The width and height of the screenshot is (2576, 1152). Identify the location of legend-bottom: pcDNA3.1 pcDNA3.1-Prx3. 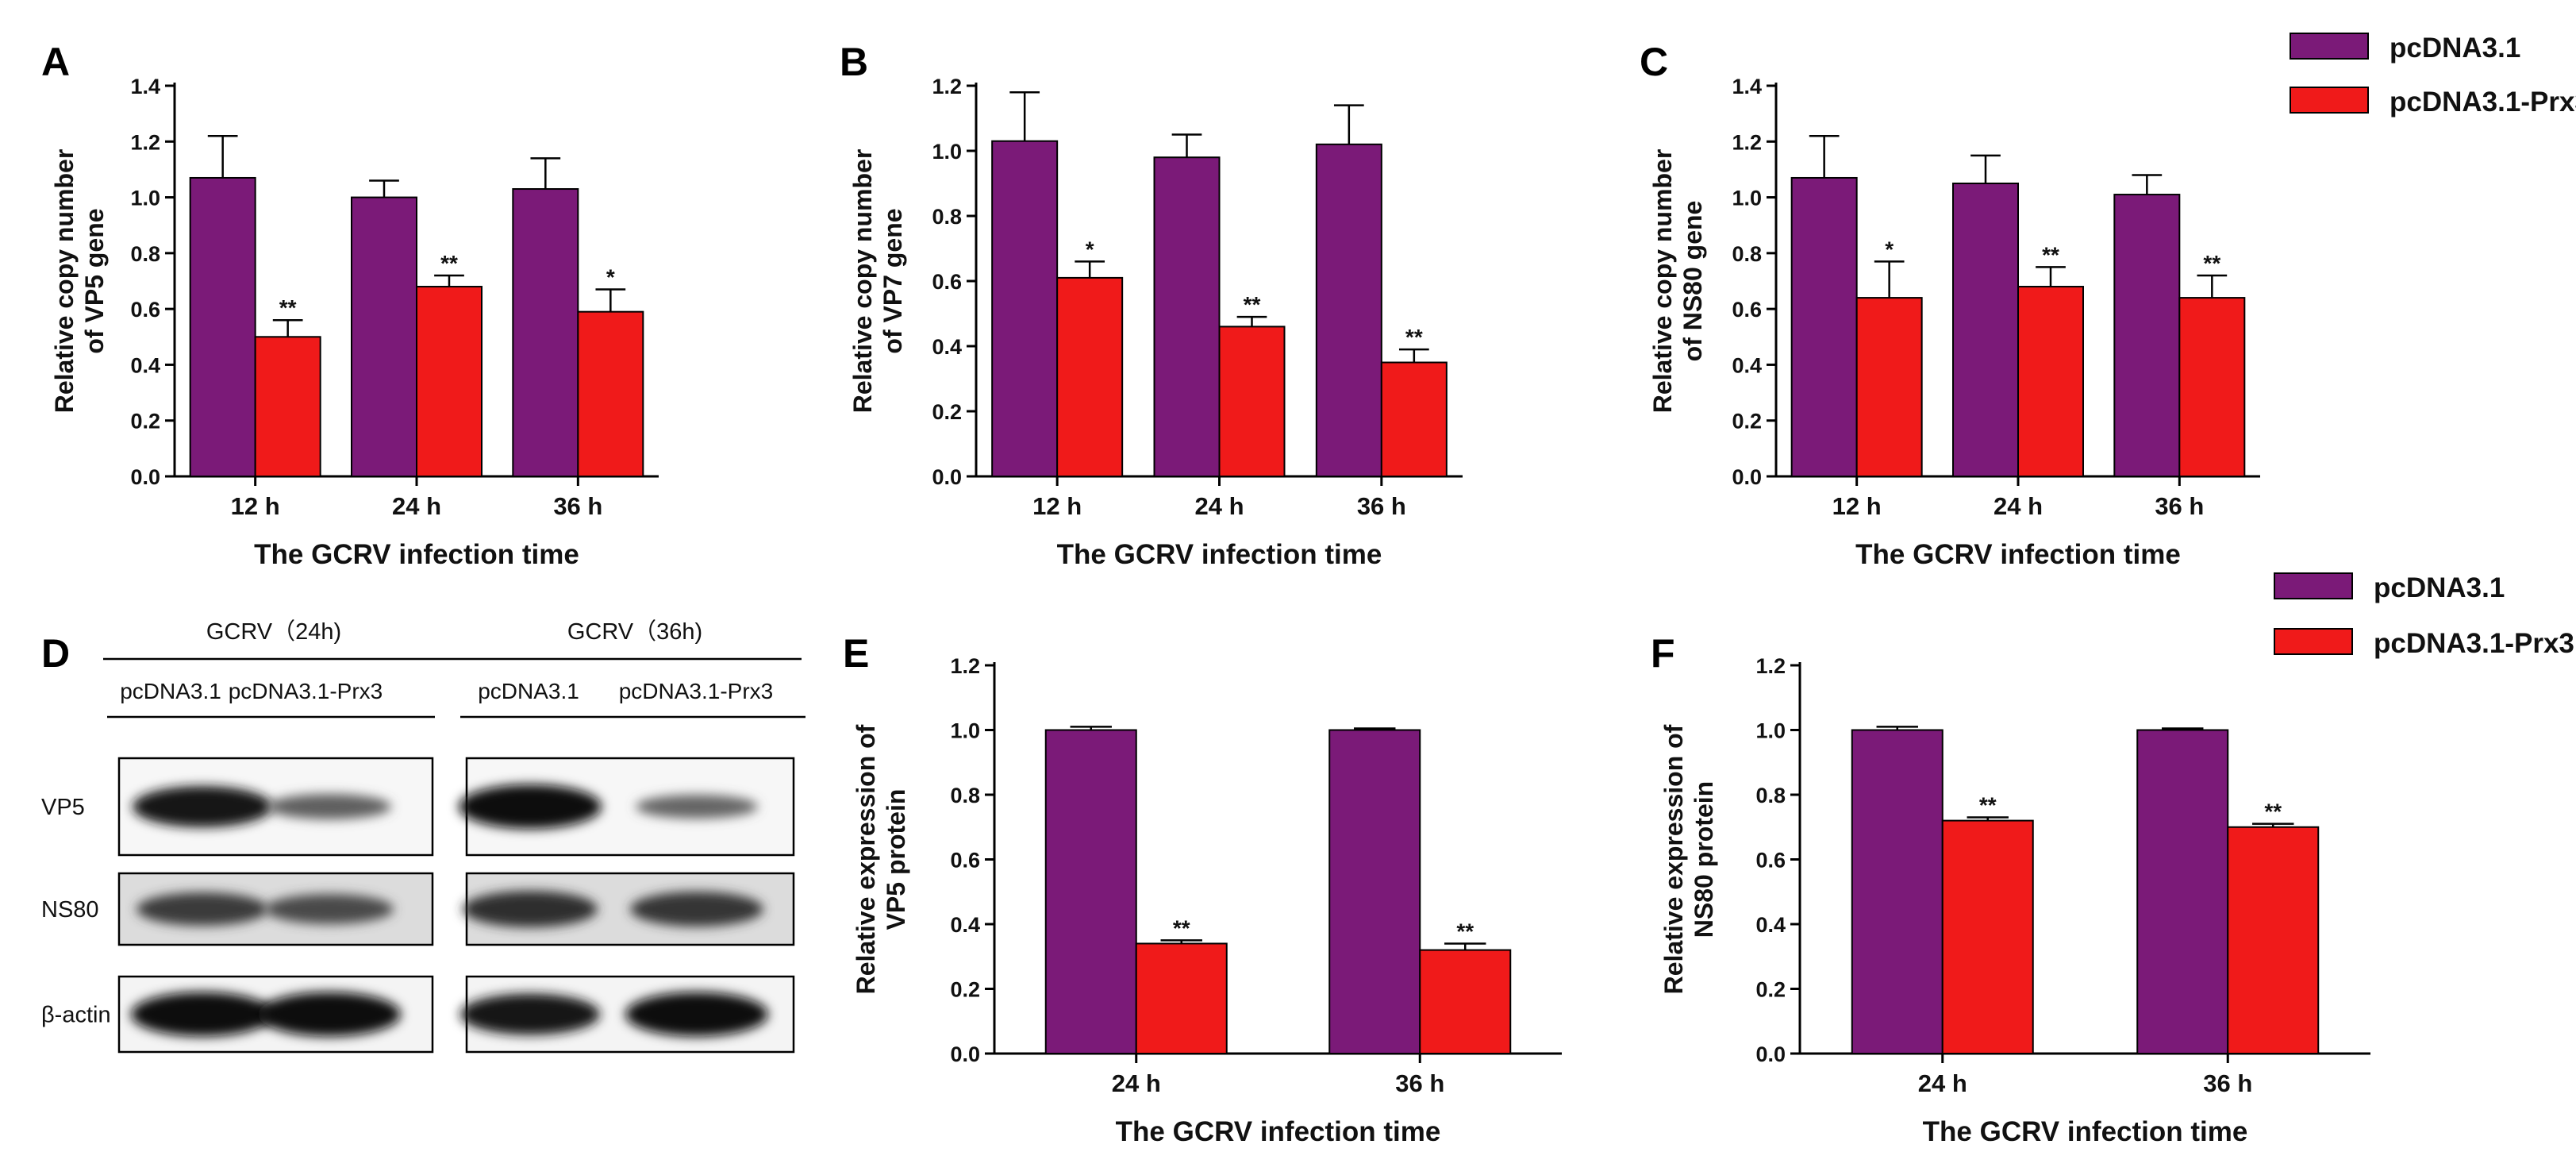
(2424, 615).